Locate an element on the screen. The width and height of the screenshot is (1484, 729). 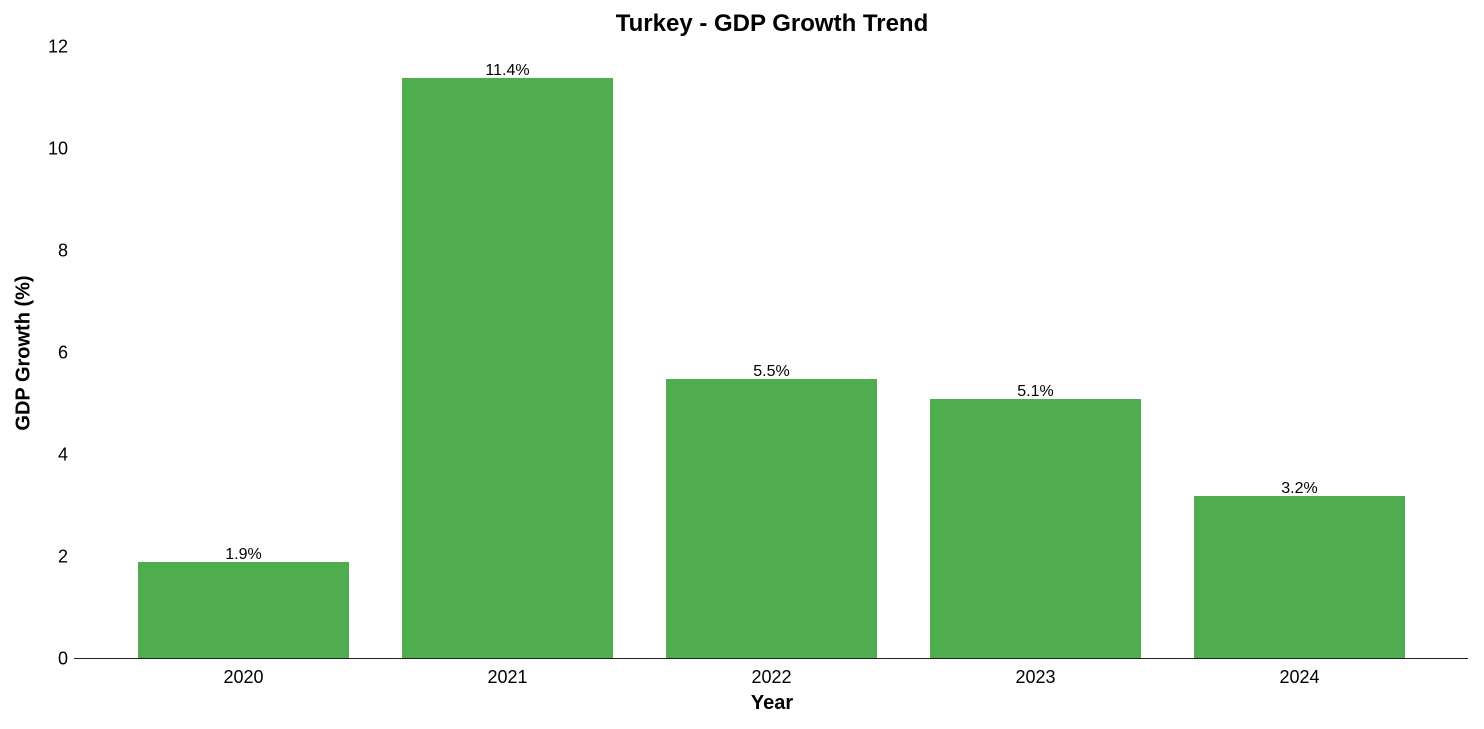
x-axis-label: Year is located at coordinates (772, 703).